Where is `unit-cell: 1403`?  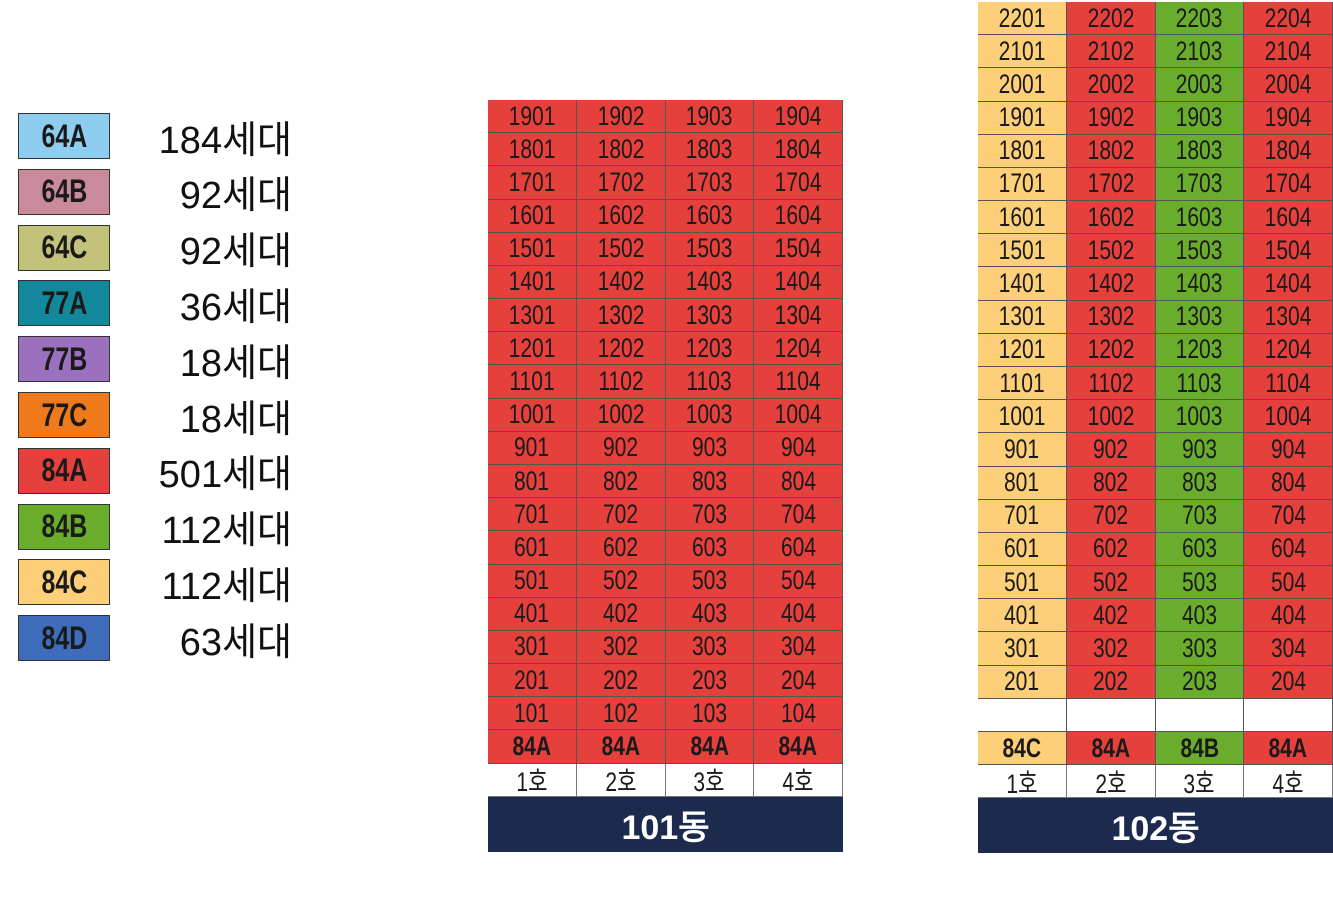
unit-cell: 1403 is located at coordinates (710, 282).